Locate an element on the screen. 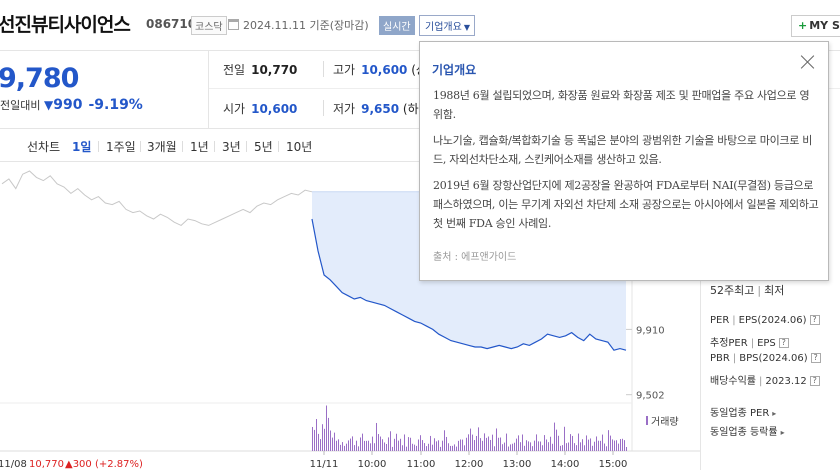 This screenshot has height=470, width=840. tab-1week: 1주일 is located at coordinates (121, 147).